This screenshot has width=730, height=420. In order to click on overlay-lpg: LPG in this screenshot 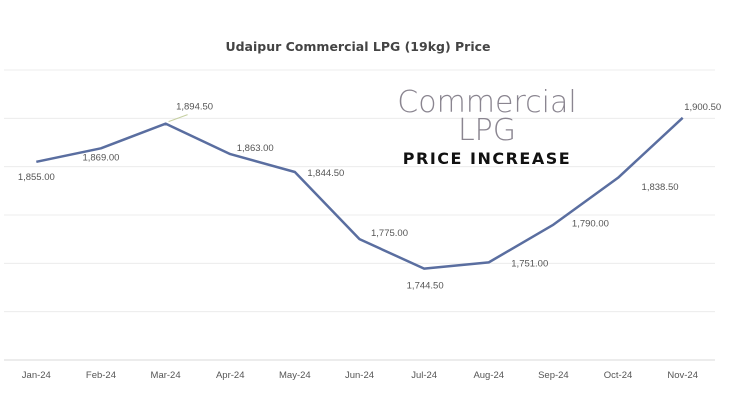, I will do `click(487, 130)`.